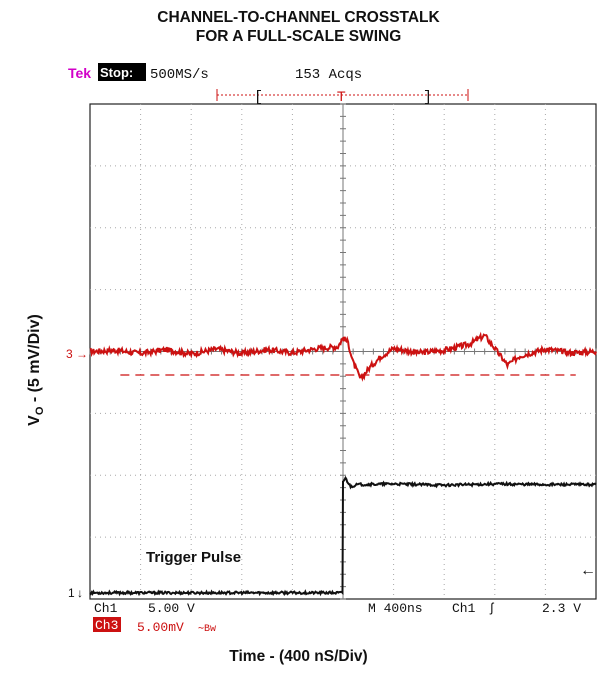 This screenshot has height=688, width=597. What do you see at coordinates (328, 75) in the screenshot?
I see `acquisition-count-readout: 153 Acqs` at bounding box center [328, 75].